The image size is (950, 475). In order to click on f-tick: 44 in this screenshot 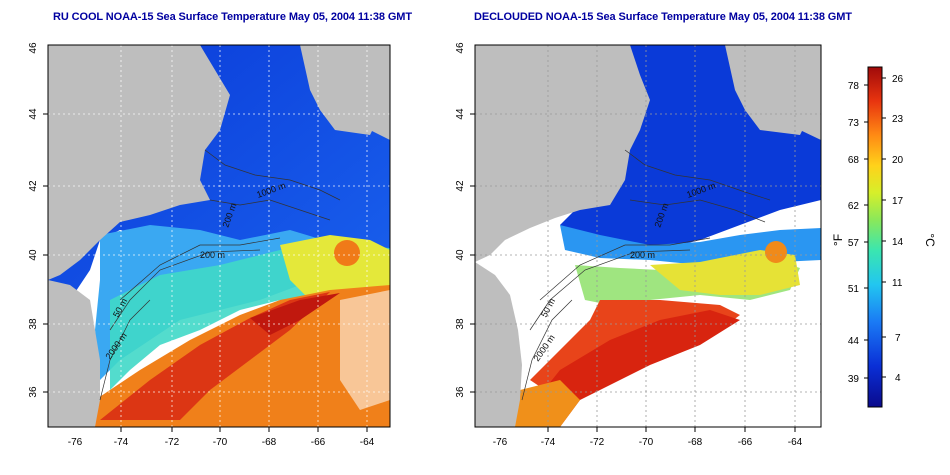, I will do `click(854, 341)`.